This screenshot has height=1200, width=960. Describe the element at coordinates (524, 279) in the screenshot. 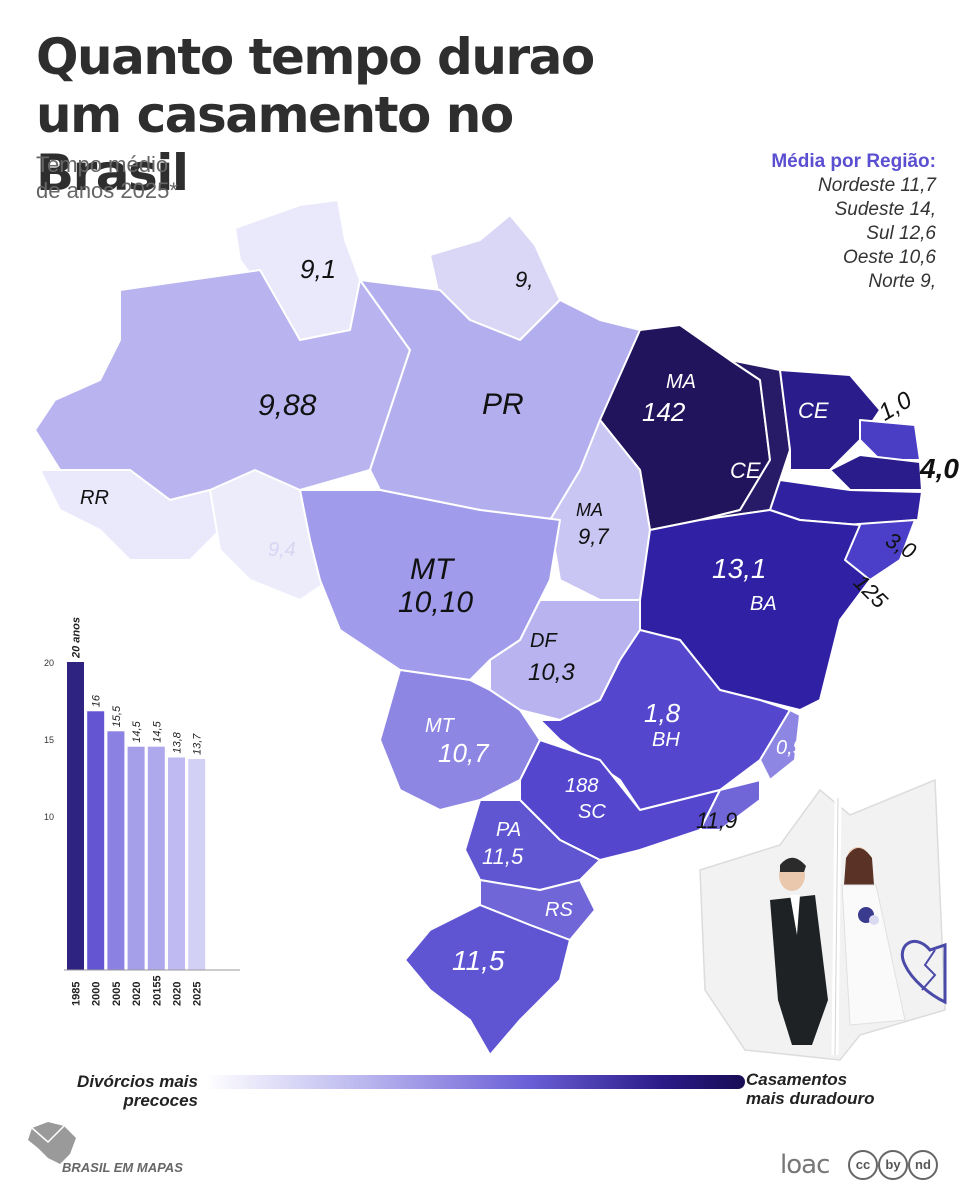

I see `map-label-ap: 9,` at that location.